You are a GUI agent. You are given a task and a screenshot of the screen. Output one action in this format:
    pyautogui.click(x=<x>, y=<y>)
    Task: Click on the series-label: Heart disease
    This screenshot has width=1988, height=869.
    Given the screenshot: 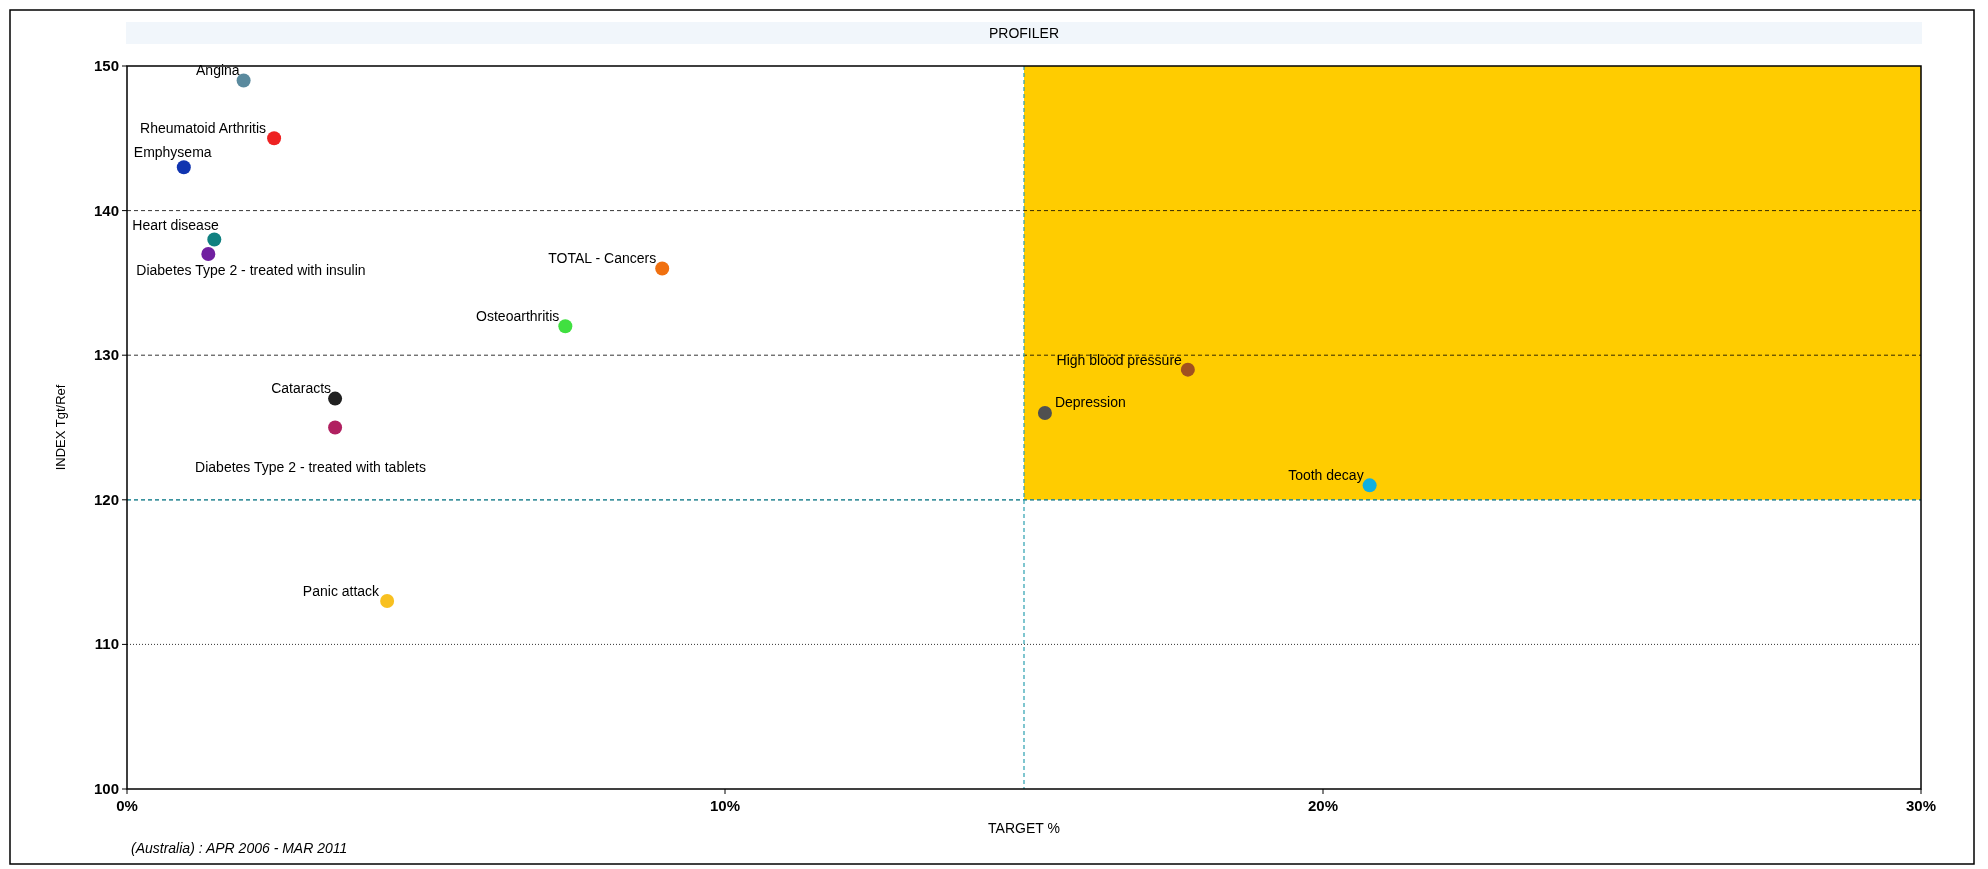 What is the action you would take?
    pyautogui.click(x=175, y=224)
    